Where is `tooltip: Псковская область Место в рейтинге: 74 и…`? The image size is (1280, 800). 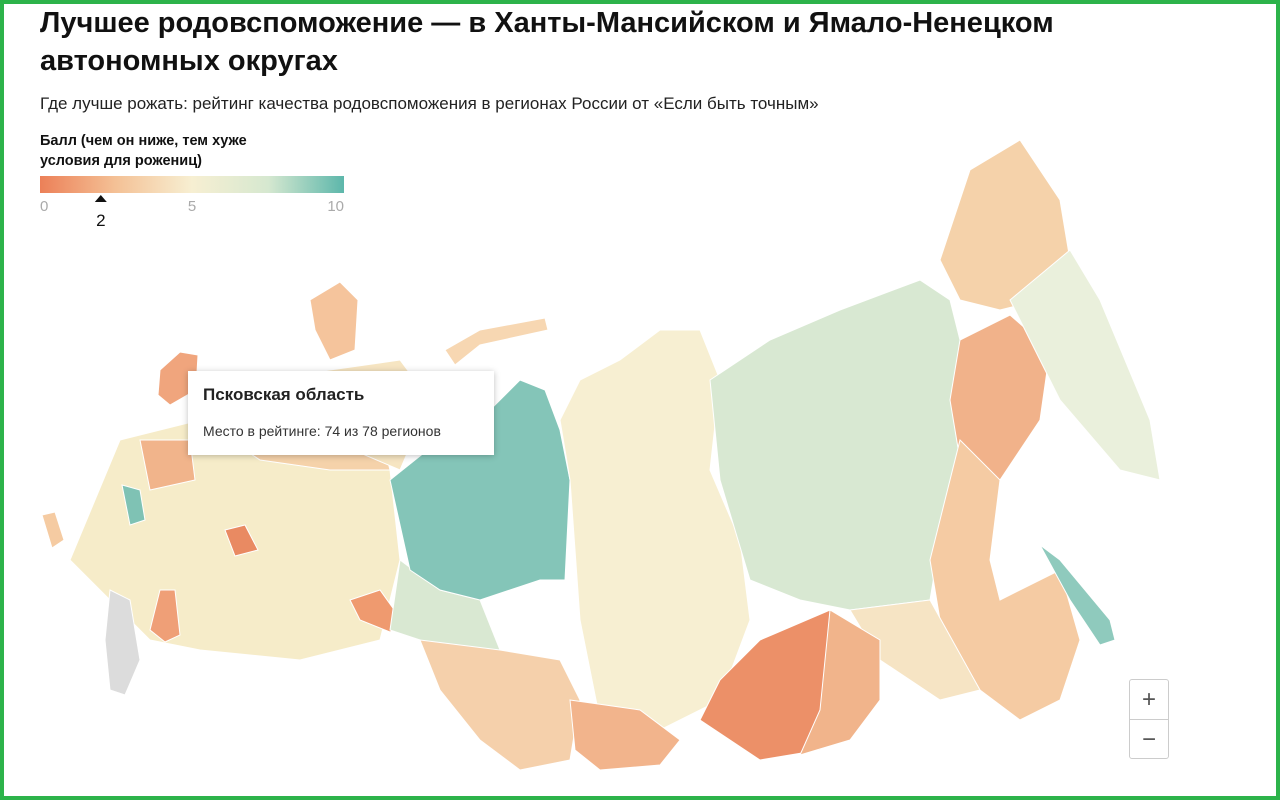
tooltip: Псковская область Место в рейтинге: 74 и… is located at coordinates (341, 413).